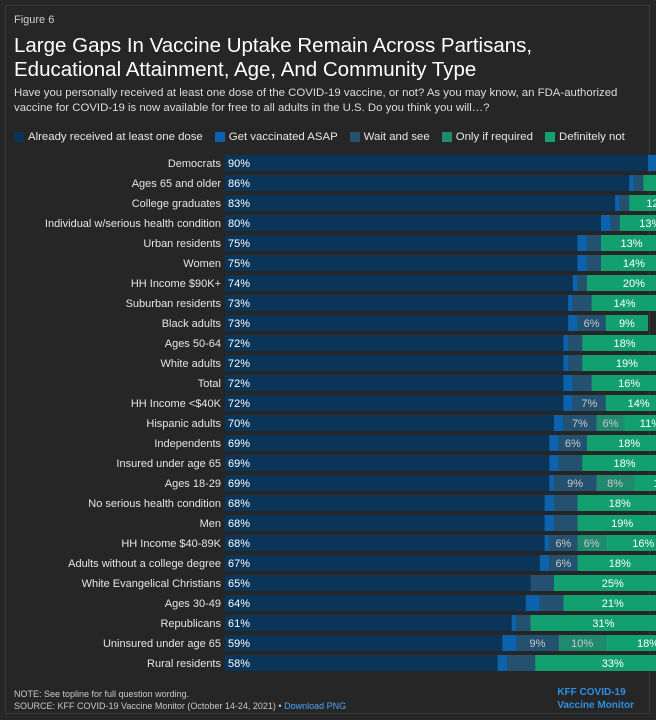 The width and height of the screenshot is (656, 720). What do you see at coordinates (108, 137) in the screenshot?
I see `legend-item-received: Already received at least one dose` at bounding box center [108, 137].